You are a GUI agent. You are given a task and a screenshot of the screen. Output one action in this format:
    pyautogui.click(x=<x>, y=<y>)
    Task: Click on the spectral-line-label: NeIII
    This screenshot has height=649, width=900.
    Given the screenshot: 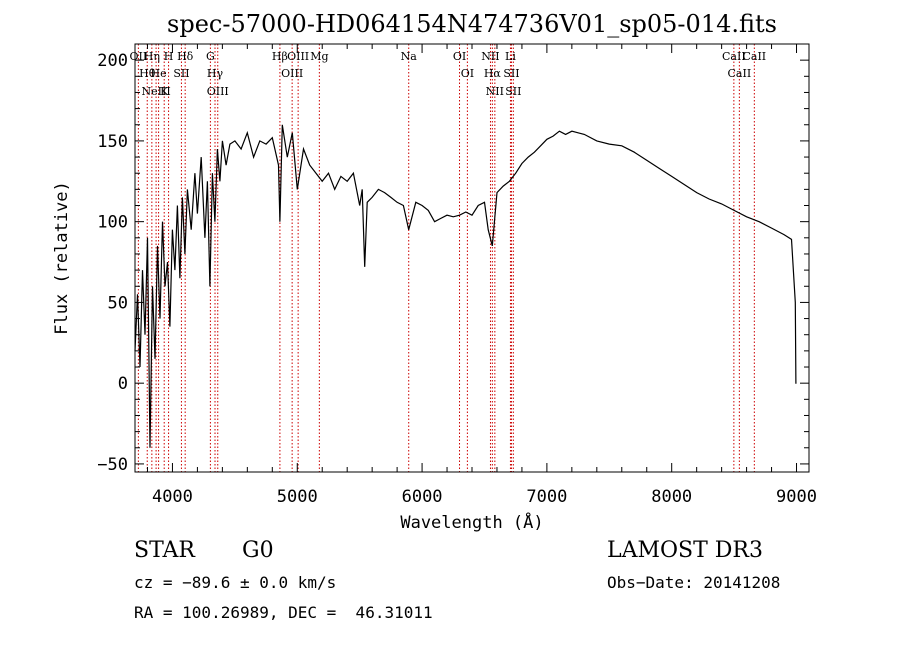 What is the action you would take?
    pyautogui.click(x=156, y=91)
    